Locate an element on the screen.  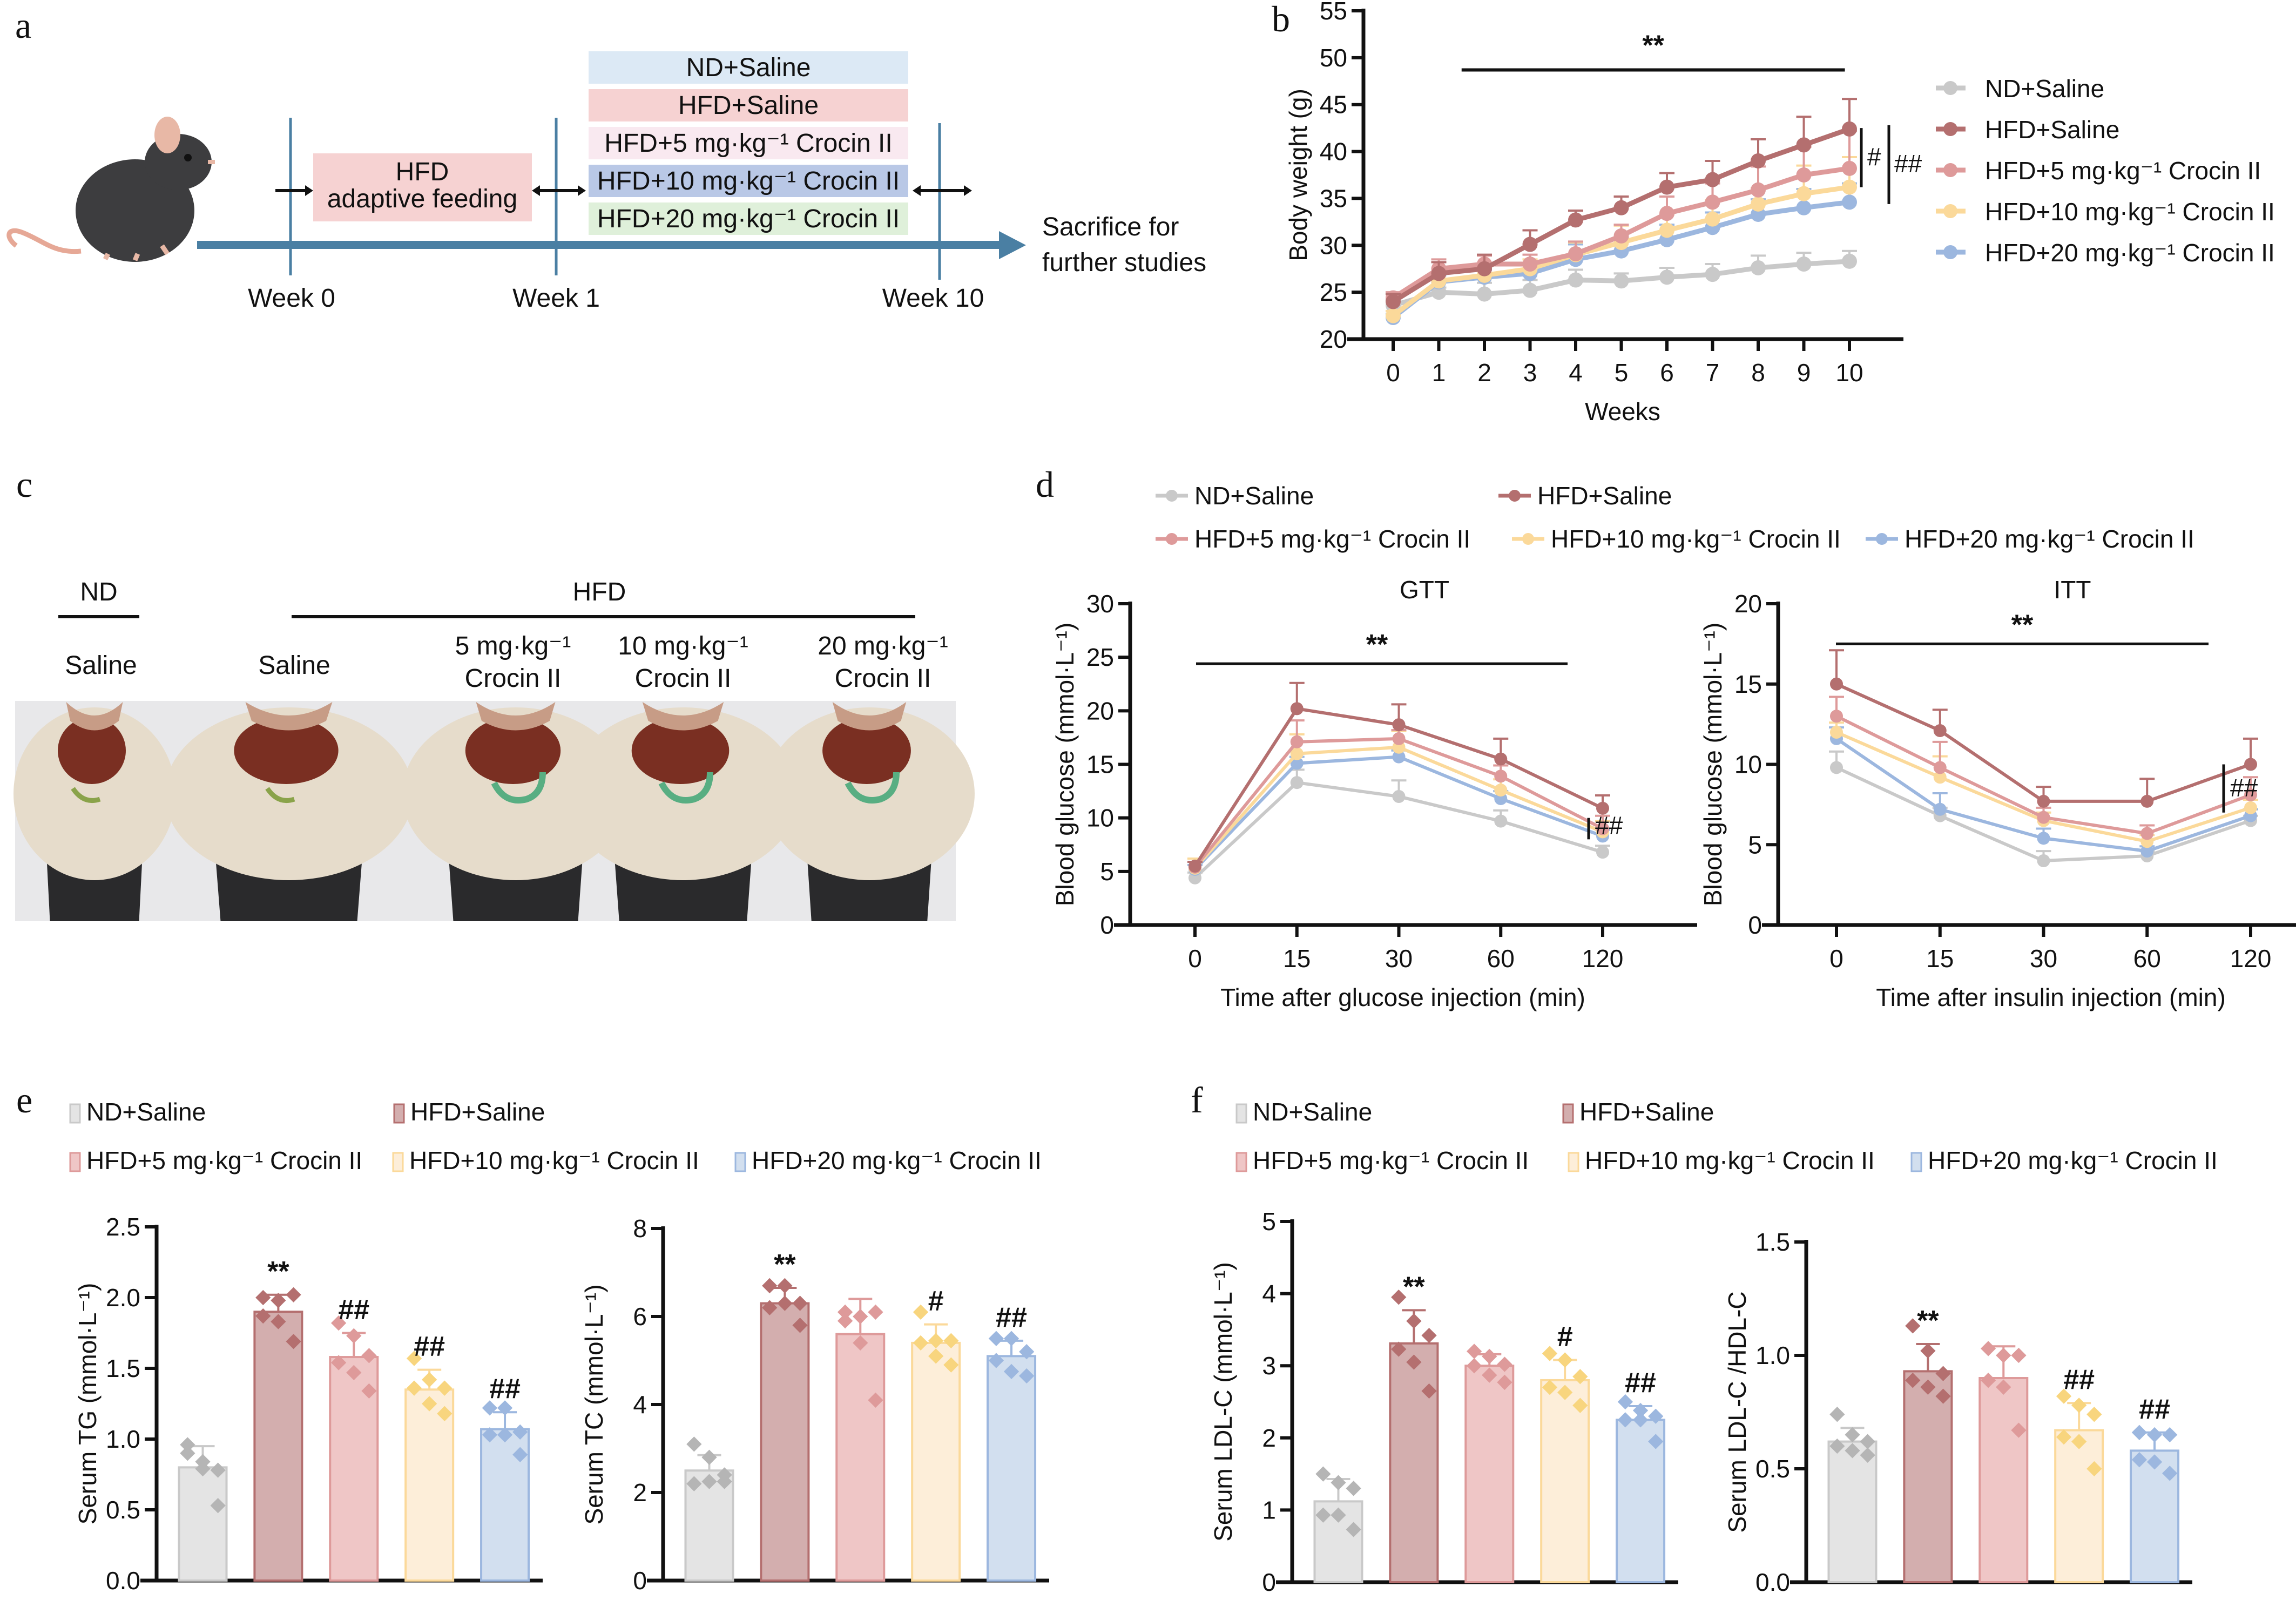
significance-label: ** is located at coordinates (1377, 644).